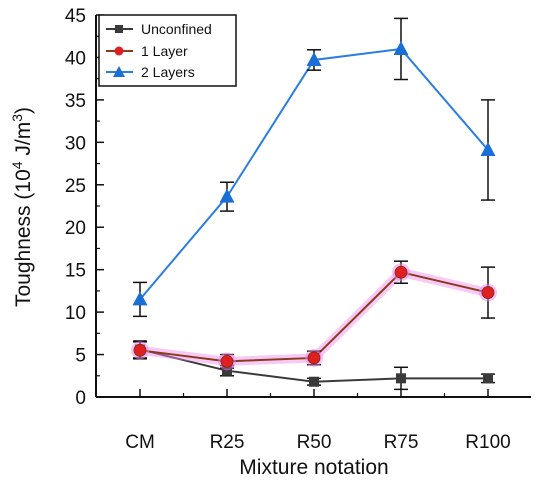  Describe the element at coordinates (75, 186) in the screenshot. I see `y-tick-label-25: 25` at that location.